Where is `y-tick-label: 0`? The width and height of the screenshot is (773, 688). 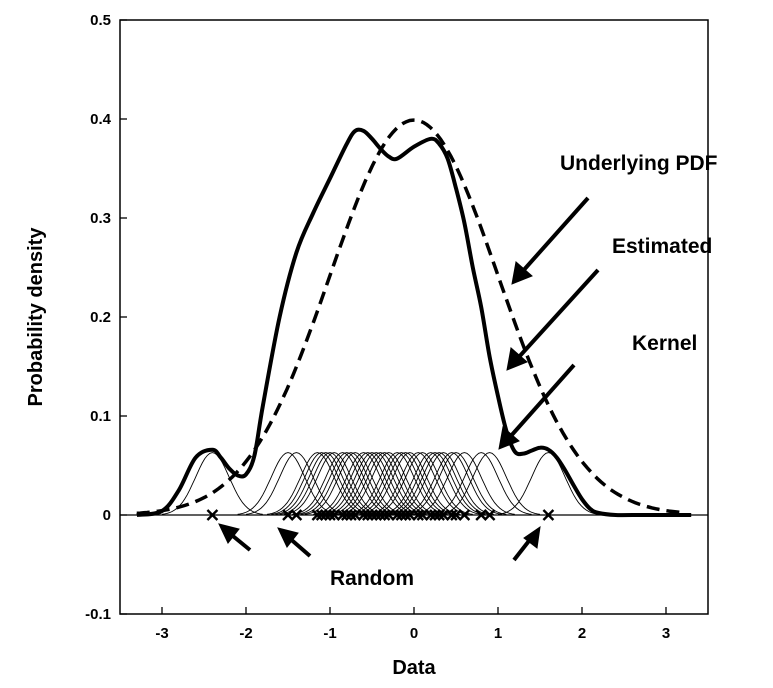 y-tick-label: 0 is located at coordinates (107, 515).